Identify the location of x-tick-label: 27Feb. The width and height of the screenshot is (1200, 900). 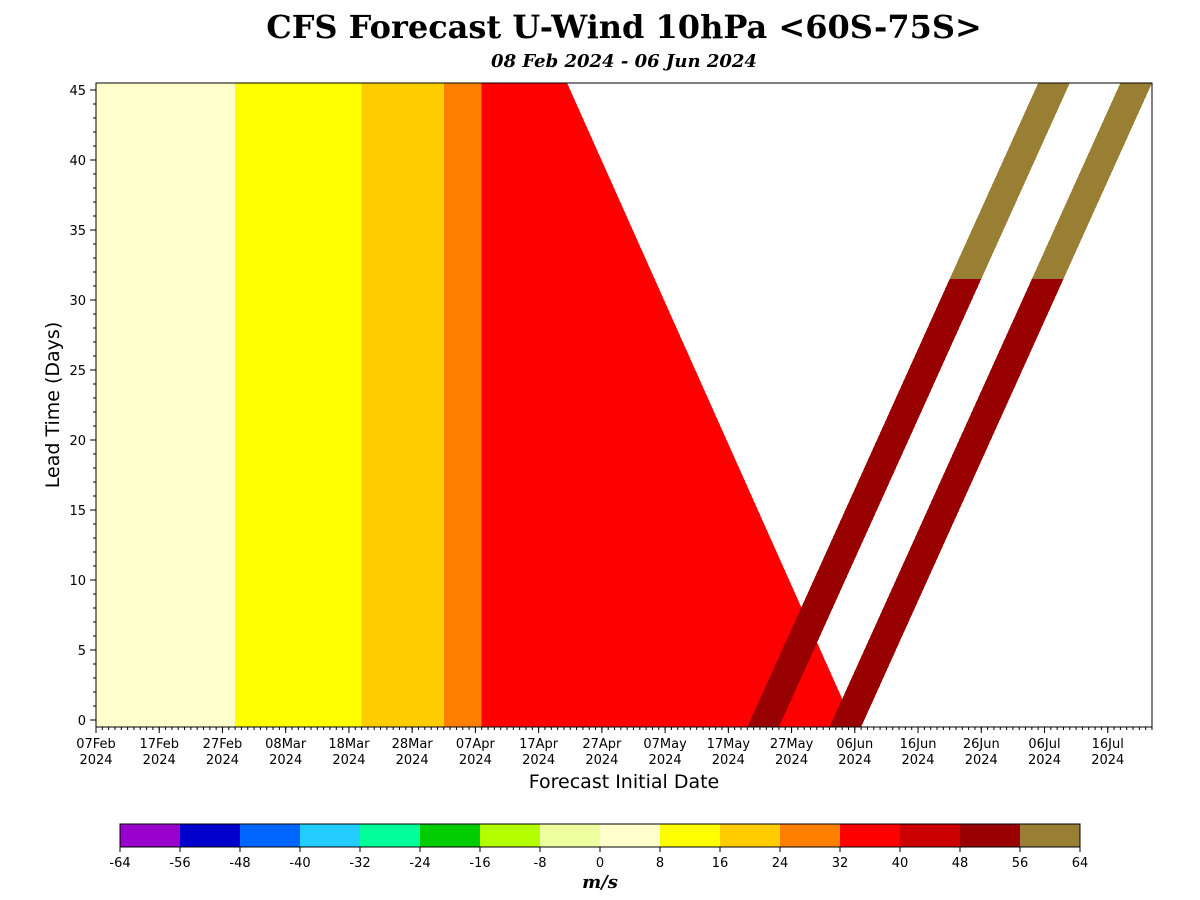
(223, 744).